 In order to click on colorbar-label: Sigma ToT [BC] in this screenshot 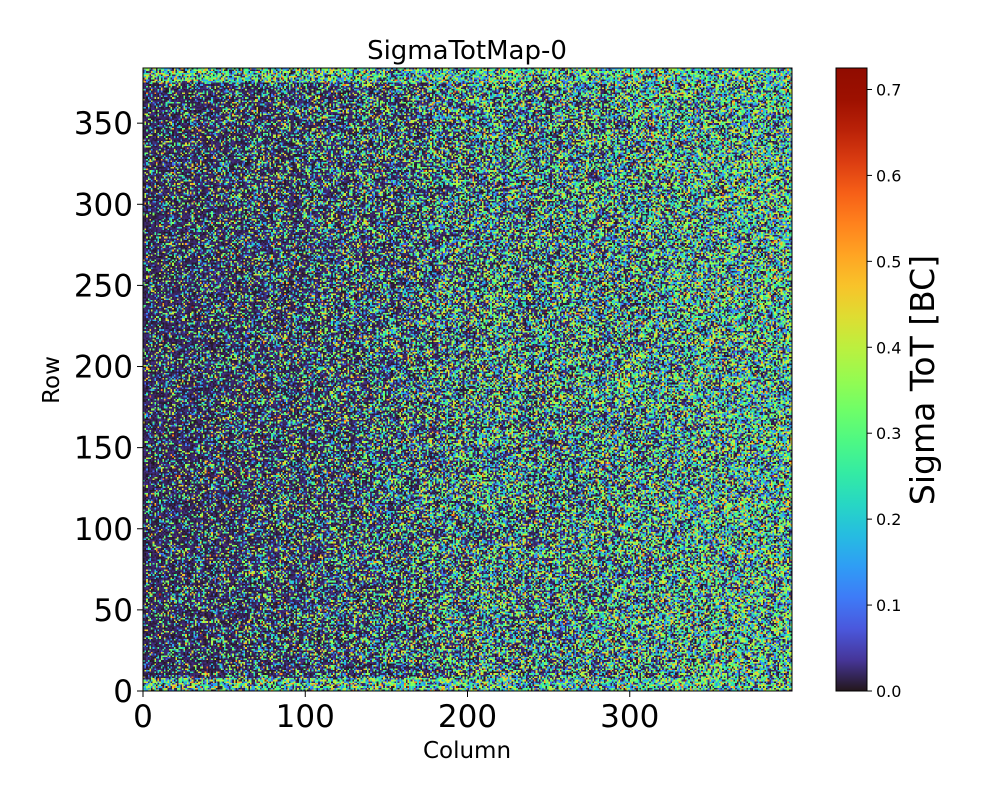, I will do `click(922, 380)`.